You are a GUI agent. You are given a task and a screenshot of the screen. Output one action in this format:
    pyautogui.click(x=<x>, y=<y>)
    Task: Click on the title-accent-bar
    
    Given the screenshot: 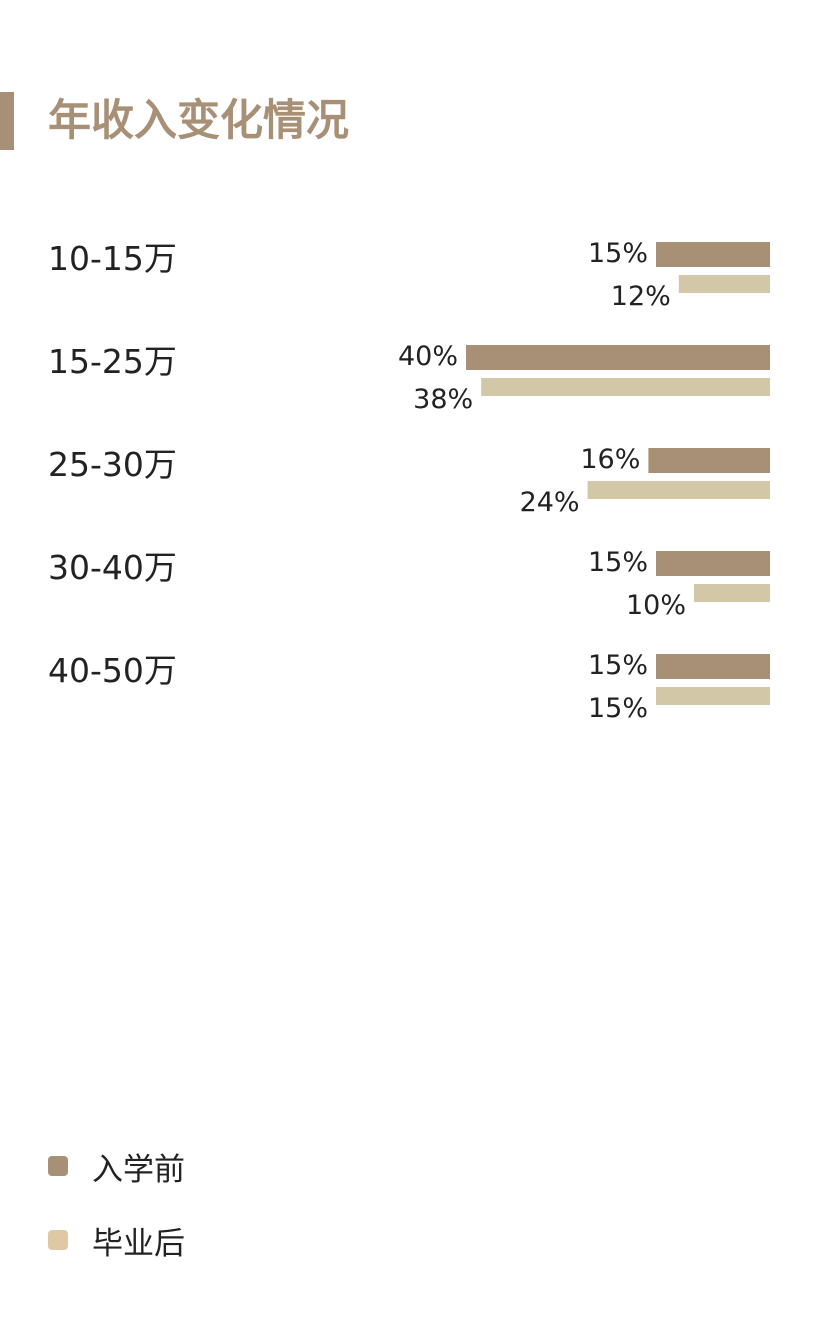 What is the action you would take?
    pyautogui.click(x=7, y=121)
    